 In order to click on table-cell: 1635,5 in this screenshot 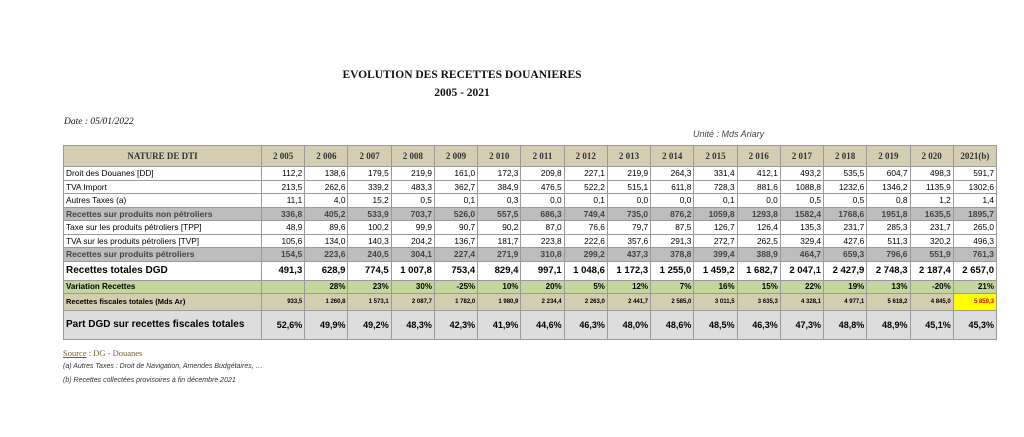, I will do `click(931, 213)`.